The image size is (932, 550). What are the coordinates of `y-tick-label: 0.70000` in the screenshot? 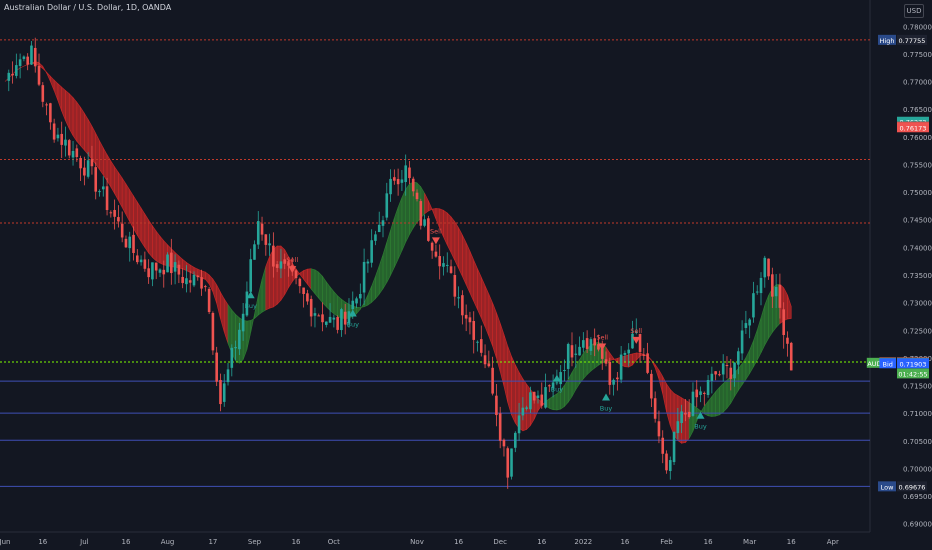 It's located at (917, 469).